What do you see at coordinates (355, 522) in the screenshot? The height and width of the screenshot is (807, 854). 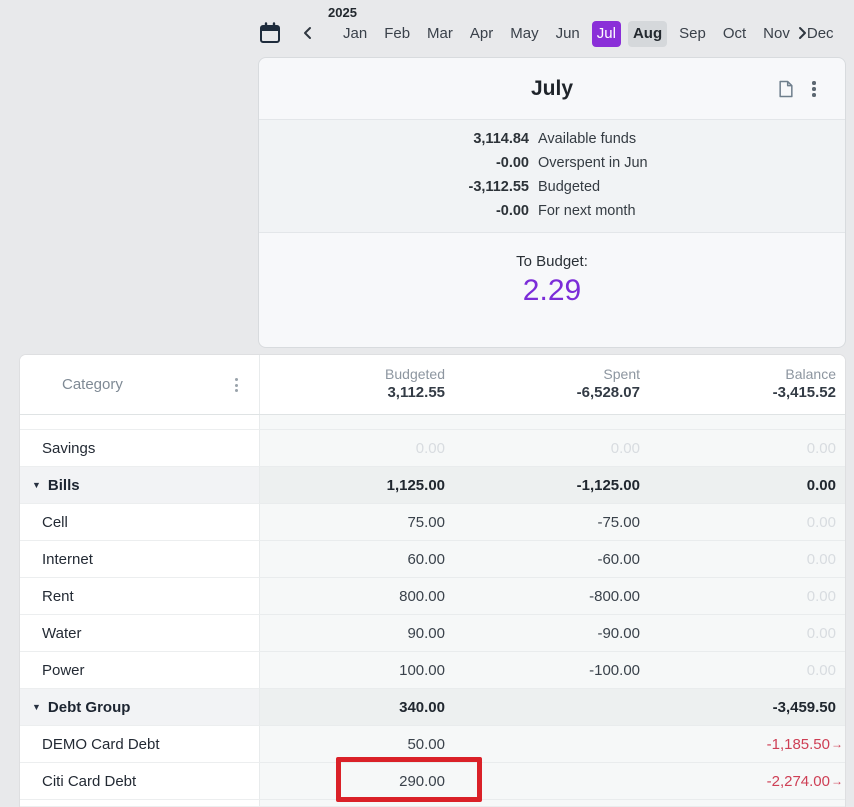 I see `budgeted-cell: 75.00` at bounding box center [355, 522].